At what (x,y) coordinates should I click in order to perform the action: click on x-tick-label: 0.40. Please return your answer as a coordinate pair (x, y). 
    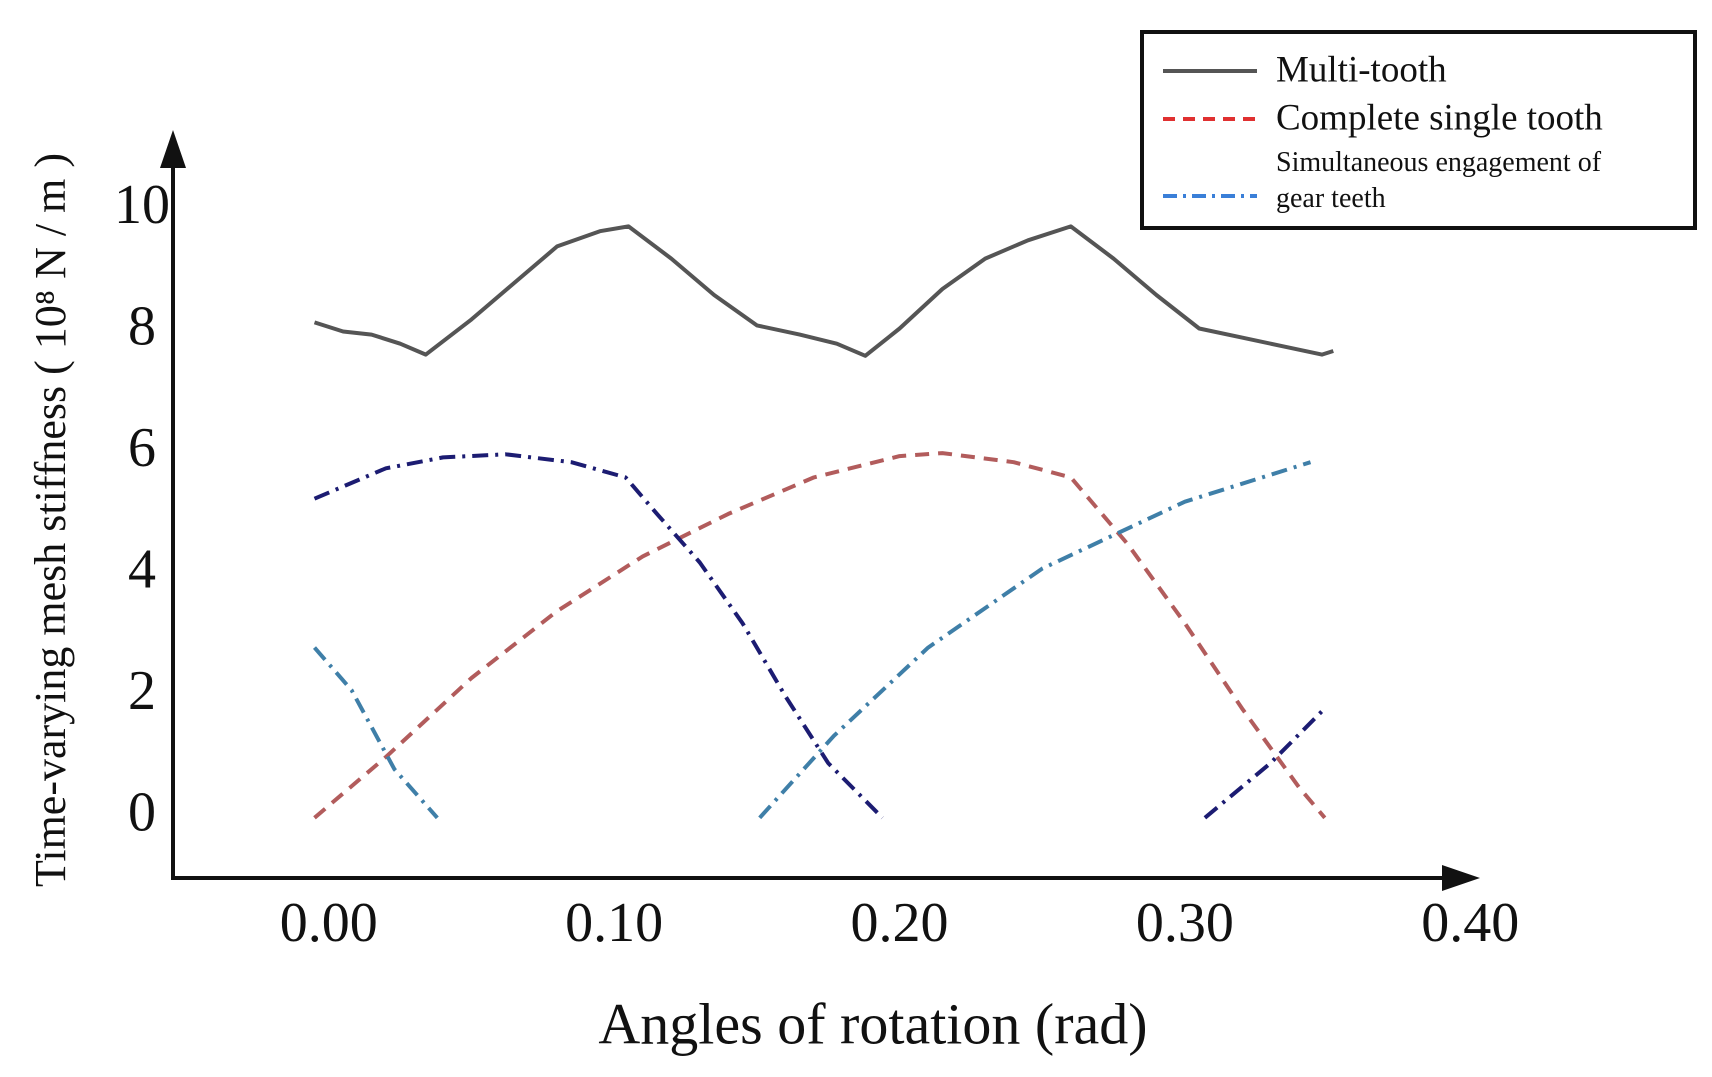
    Looking at the image, I should click on (1470, 923).